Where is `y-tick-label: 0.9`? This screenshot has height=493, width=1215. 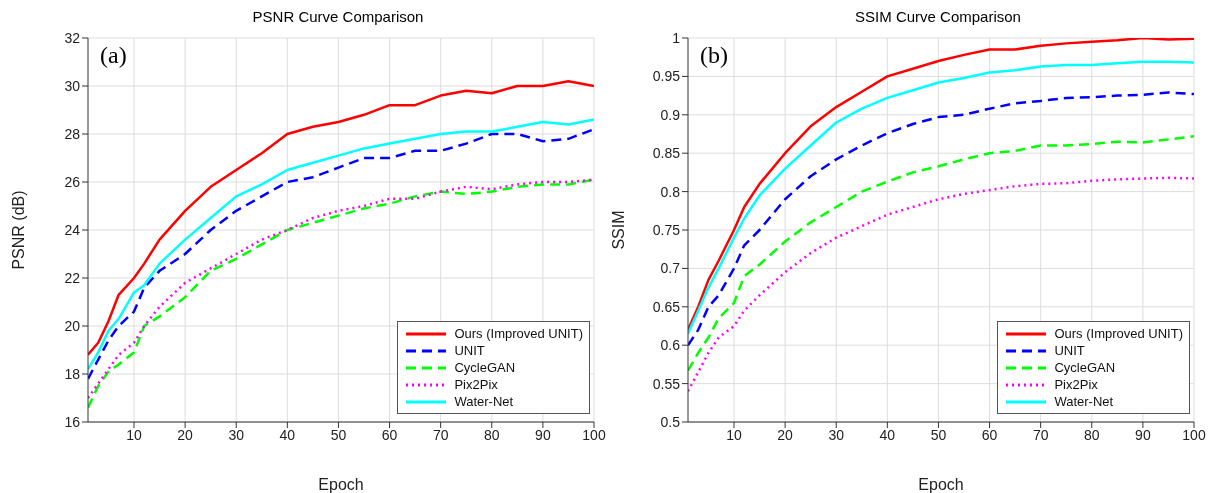 y-tick-label: 0.9 is located at coordinates (670, 114).